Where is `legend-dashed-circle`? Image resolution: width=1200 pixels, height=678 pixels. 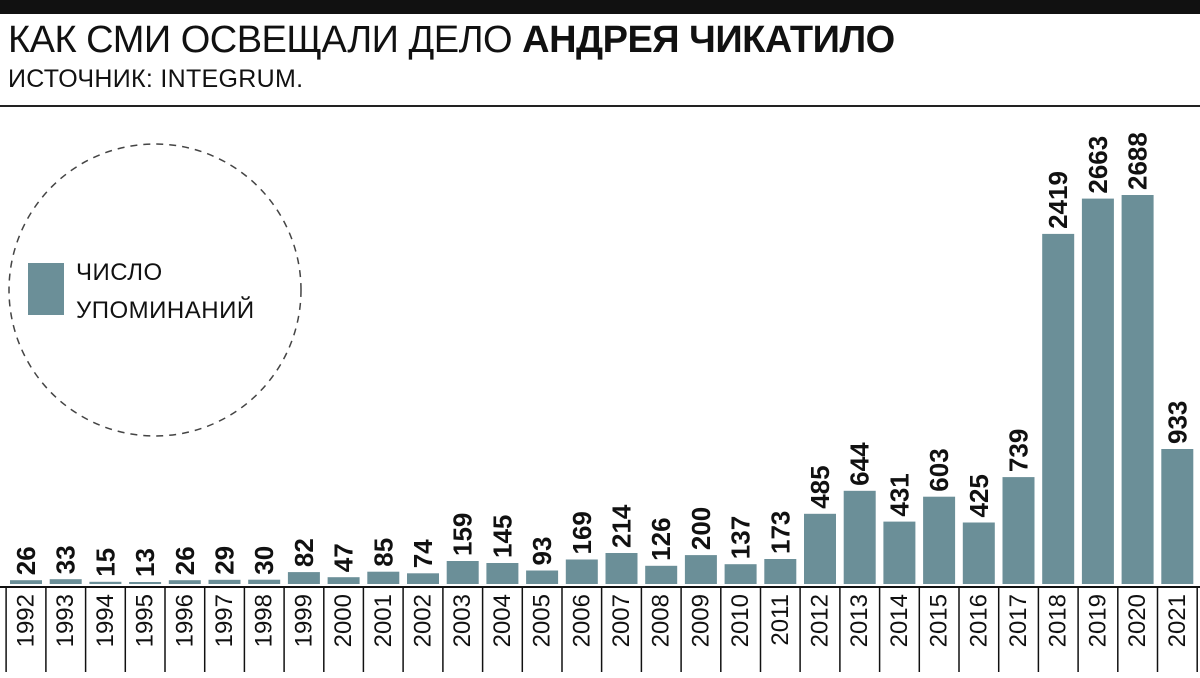 legend-dashed-circle is located at coordinates (155, 290).